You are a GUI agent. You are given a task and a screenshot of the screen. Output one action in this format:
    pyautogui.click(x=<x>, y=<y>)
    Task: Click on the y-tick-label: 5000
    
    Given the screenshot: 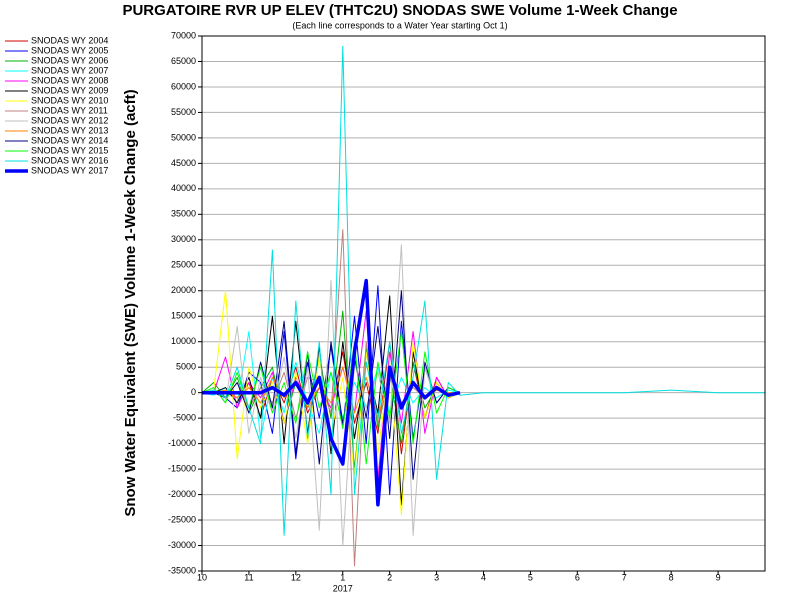 What is the action you would take?
    pyautogui.click(x=186, y=367)
    